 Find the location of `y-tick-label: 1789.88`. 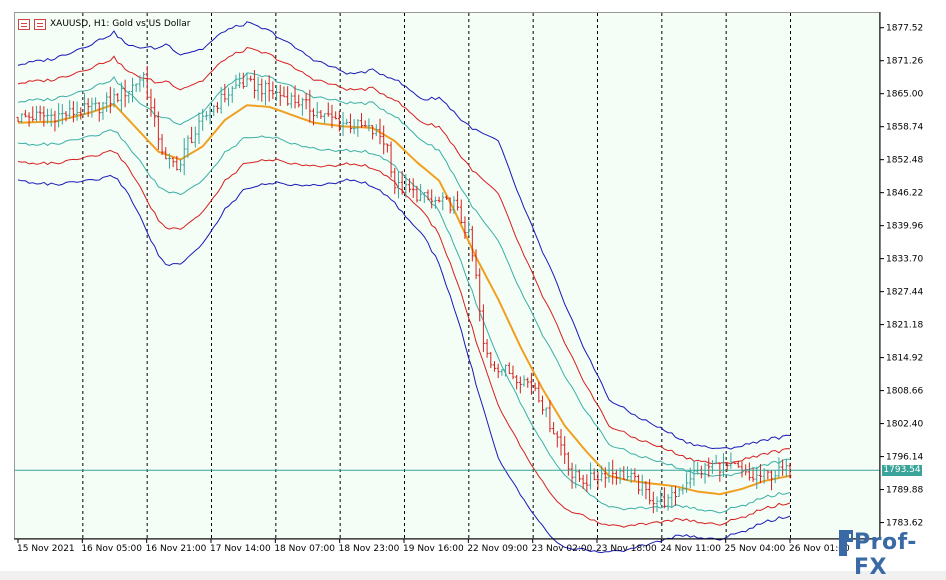

y-tick-label: 1789.88 is located at coordinates (904, 491).